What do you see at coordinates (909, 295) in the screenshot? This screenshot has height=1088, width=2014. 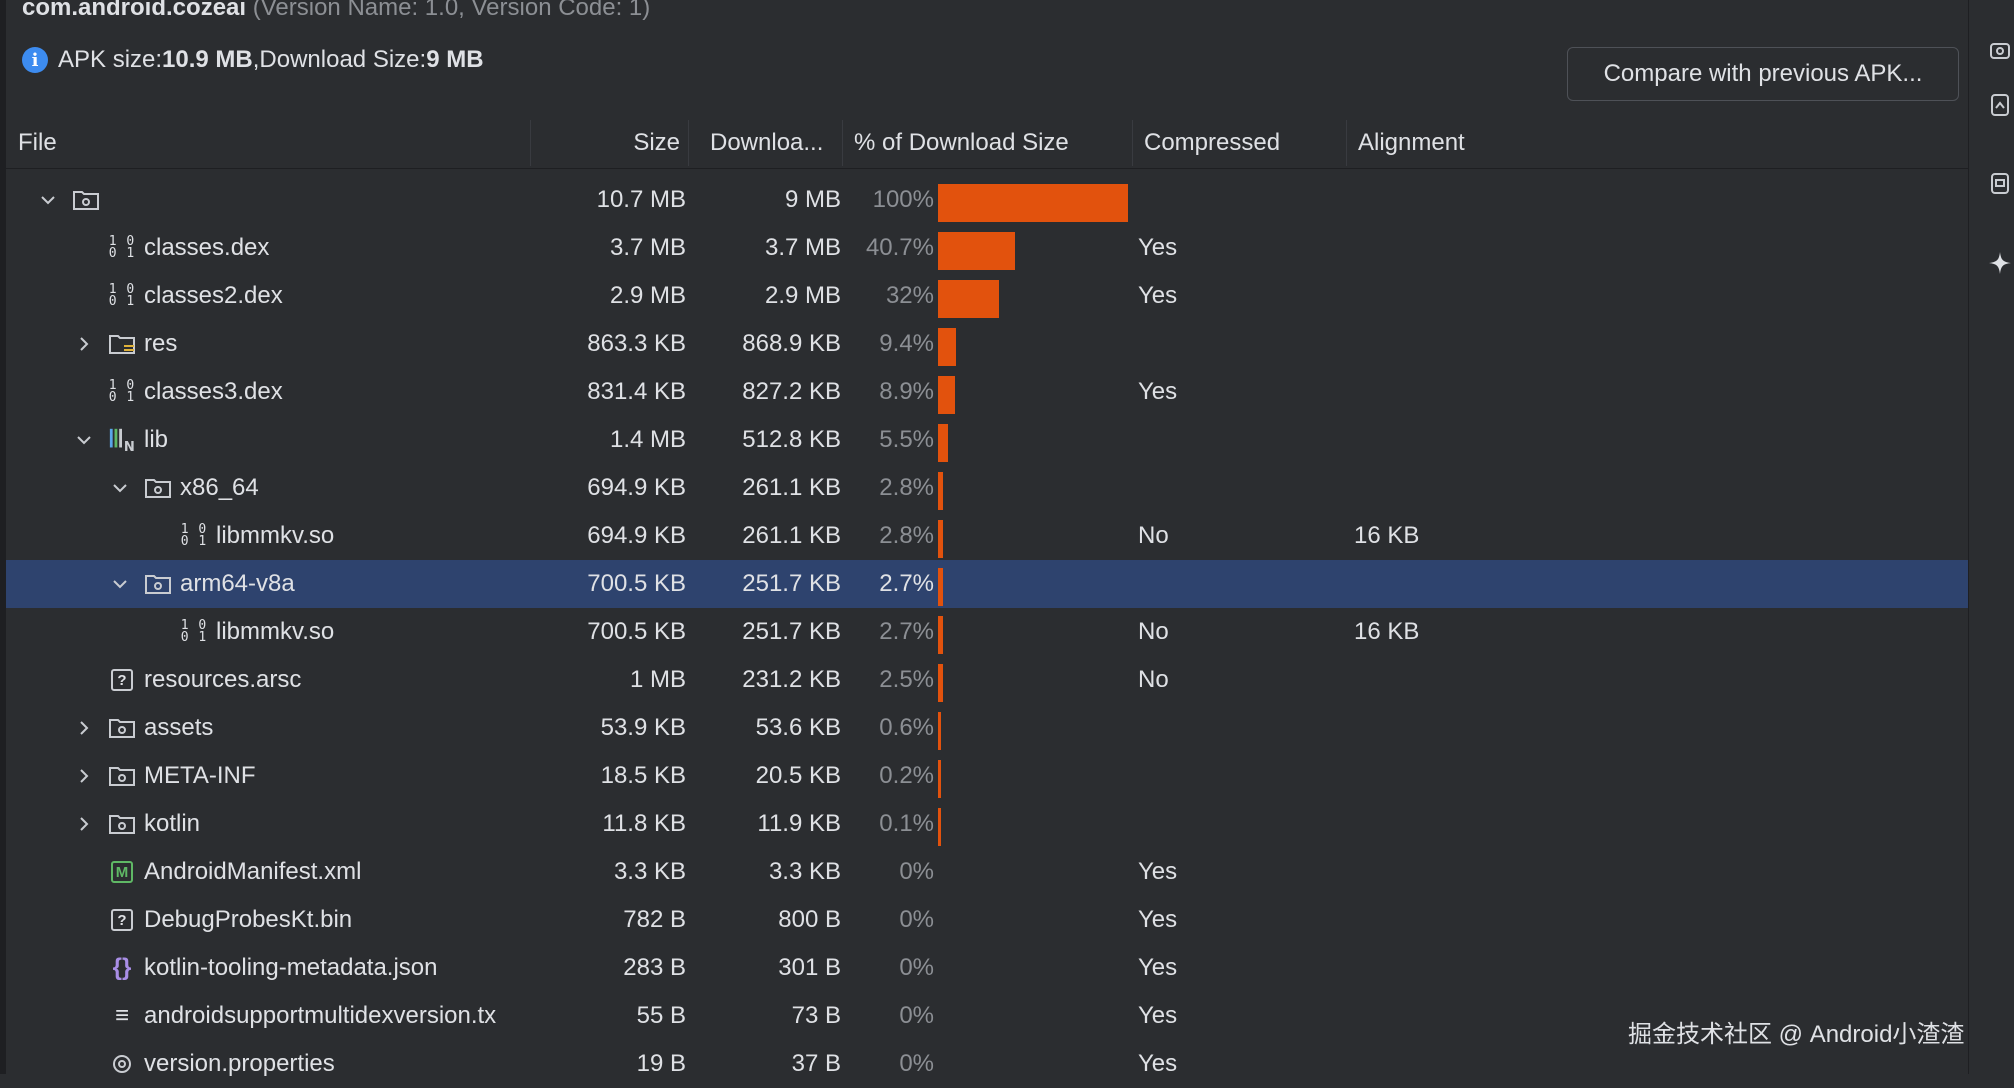 I see `percent-cell: 32%` at bounding box center [909, 295].